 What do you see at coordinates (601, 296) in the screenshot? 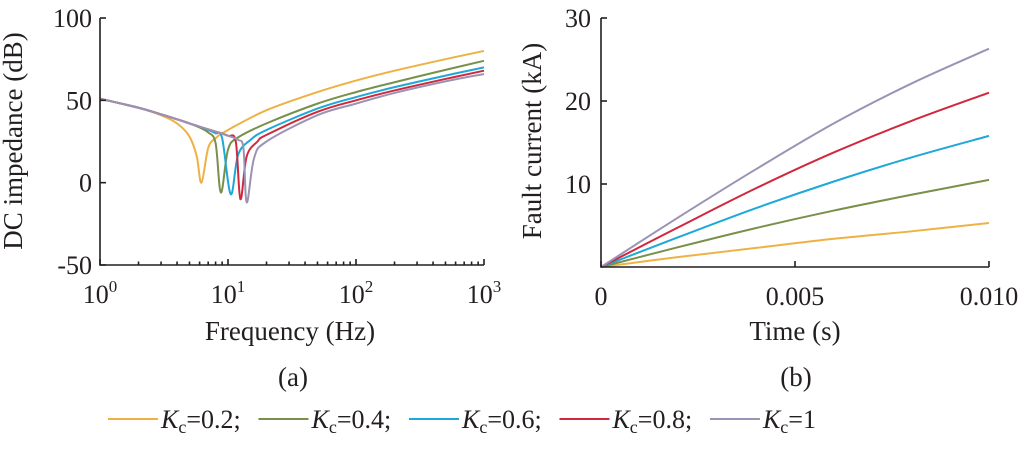
I see `panel-b-x-tick-label: 0` at bounding box center [601, 296].